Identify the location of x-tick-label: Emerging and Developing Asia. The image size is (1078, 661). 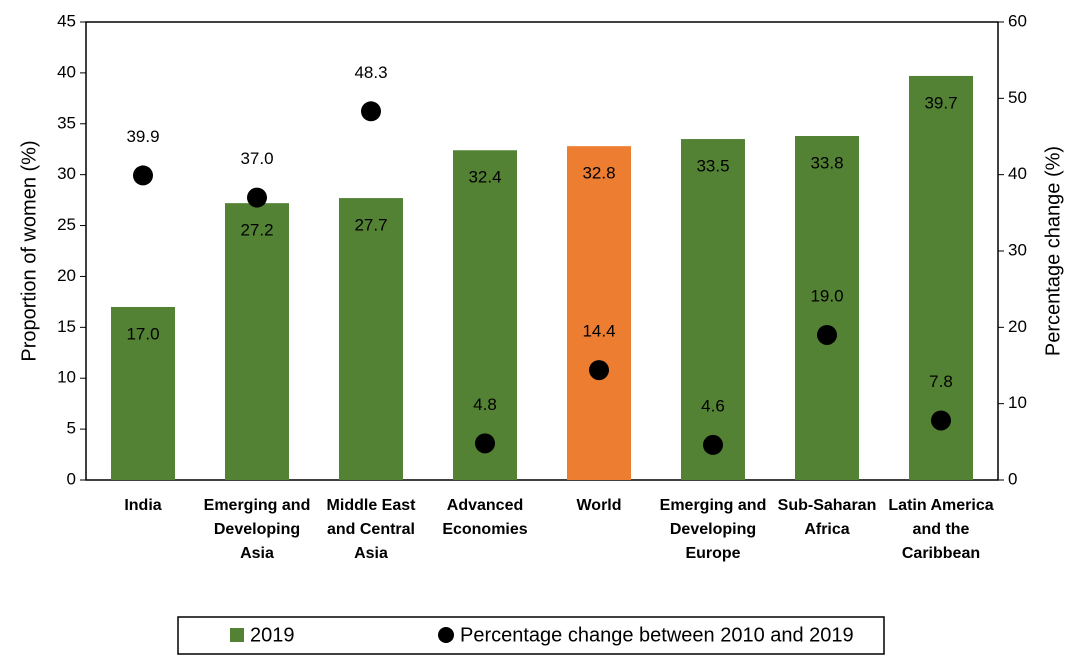
(257, 529).